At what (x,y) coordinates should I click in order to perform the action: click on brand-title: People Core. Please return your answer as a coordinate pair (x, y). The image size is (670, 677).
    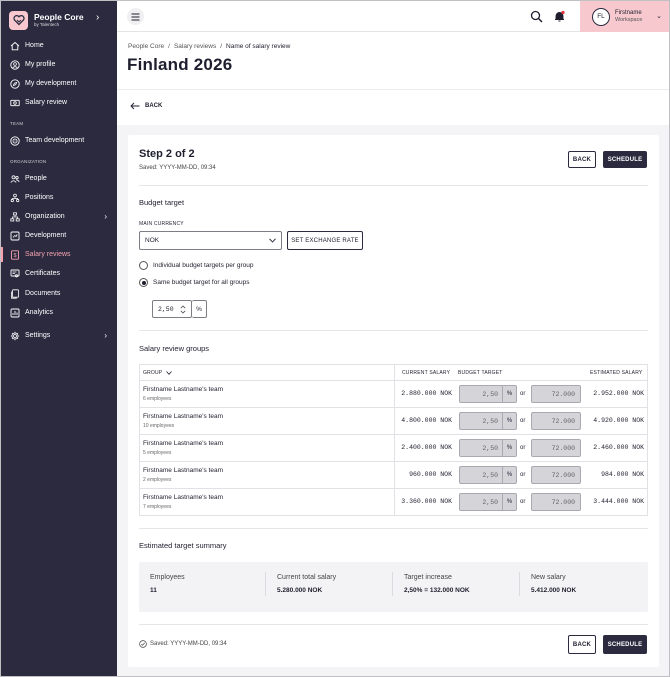
    Looking at the image, I should click on (59, 16).